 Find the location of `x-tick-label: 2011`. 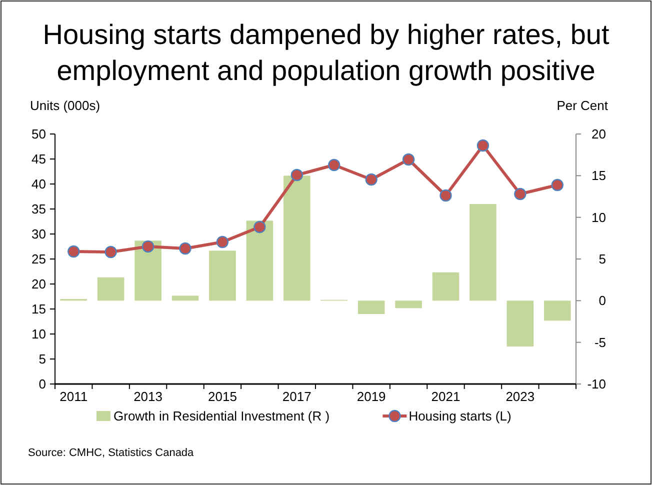

x-tick-label: 2011 is located at coordinates (74, 396).